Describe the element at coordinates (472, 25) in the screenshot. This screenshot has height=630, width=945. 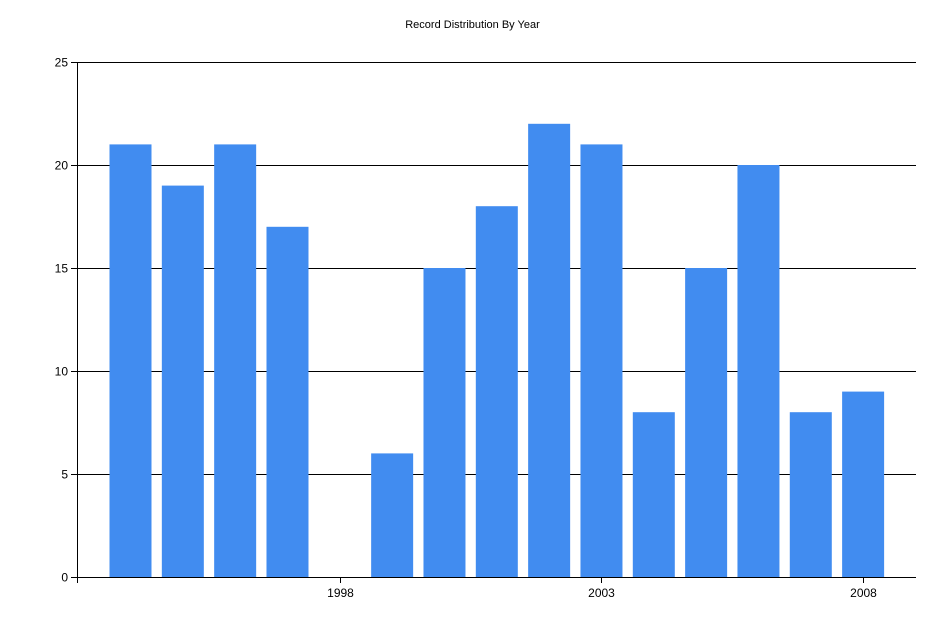
I see `chart-title: Record Distribution By Year` at that location.